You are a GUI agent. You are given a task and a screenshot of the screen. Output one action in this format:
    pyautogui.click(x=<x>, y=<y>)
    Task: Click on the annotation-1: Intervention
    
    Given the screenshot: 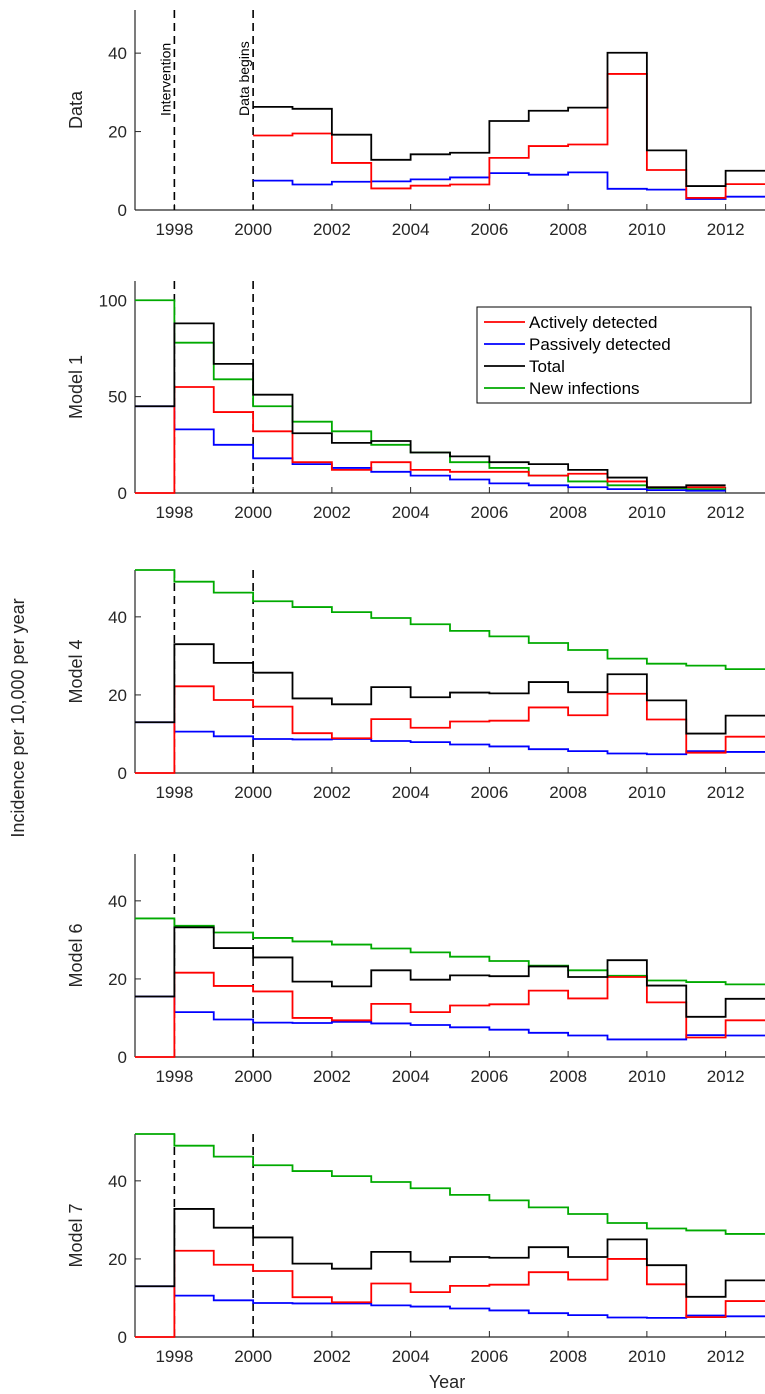 What is the action you would take?
    pyautogui.click(x=165, y=79)
    